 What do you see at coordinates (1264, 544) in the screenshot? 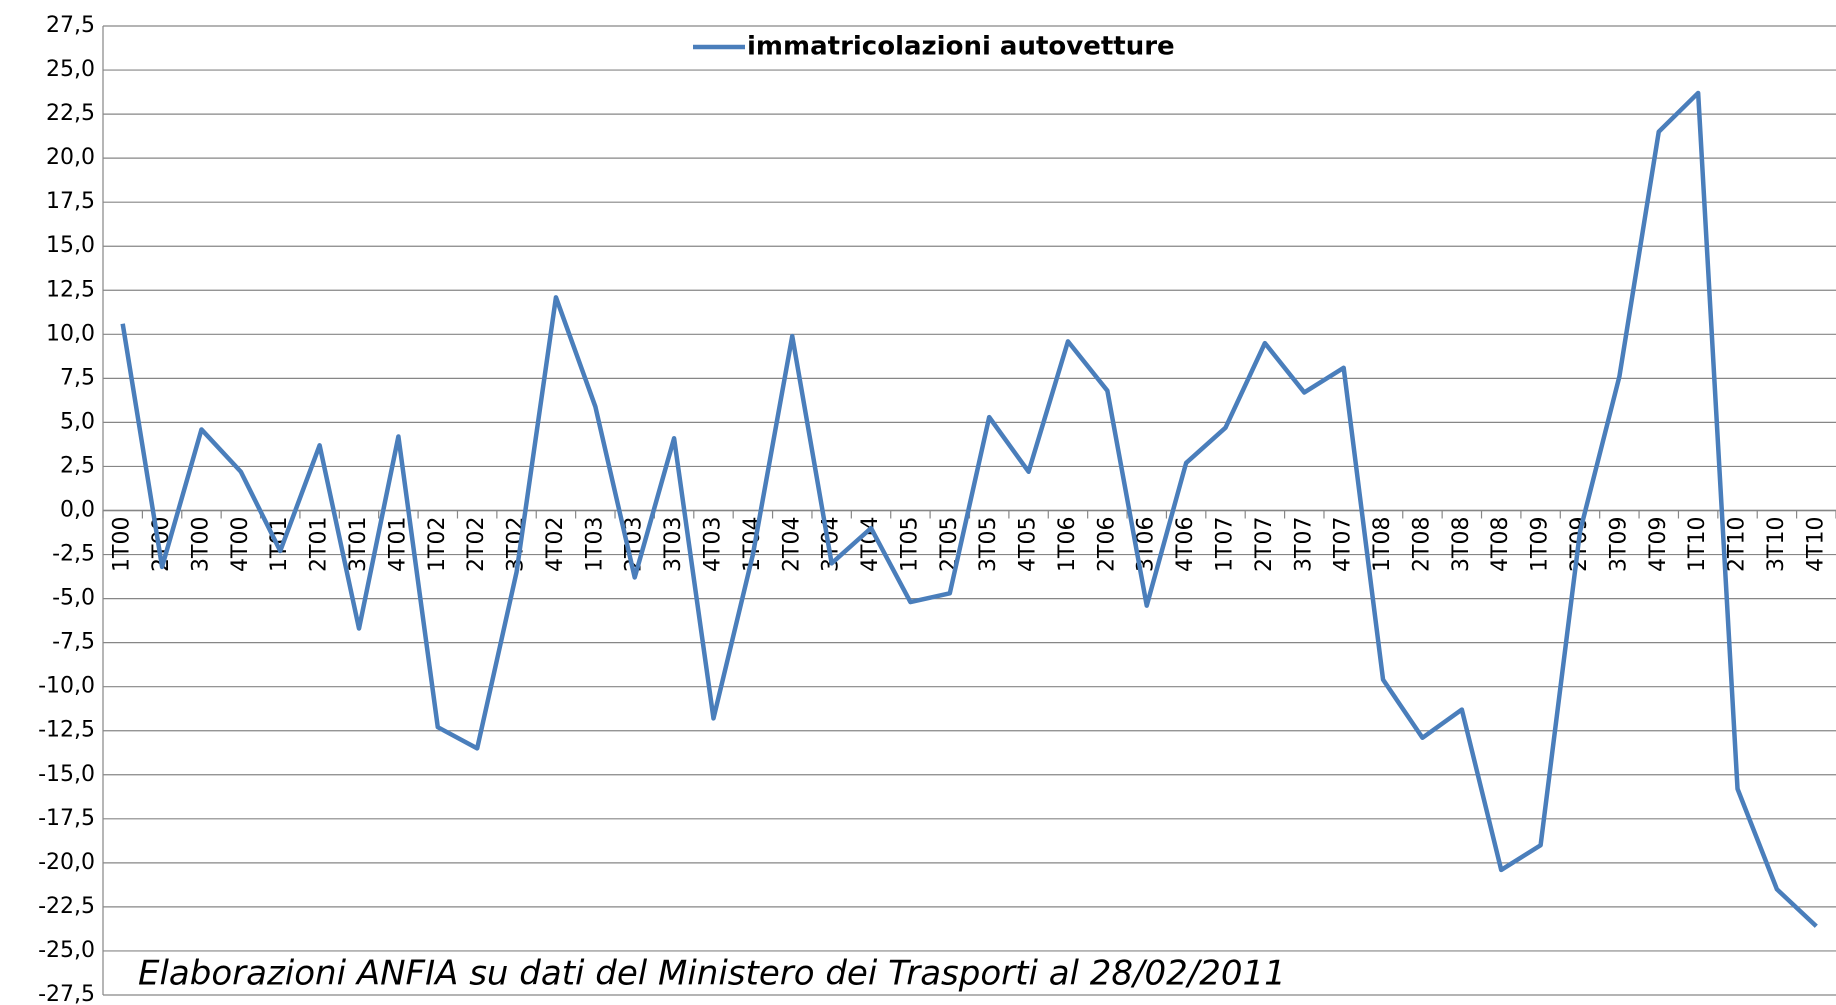
I see `x-tick-label: 2T07` at bounding box center [1264, 544].